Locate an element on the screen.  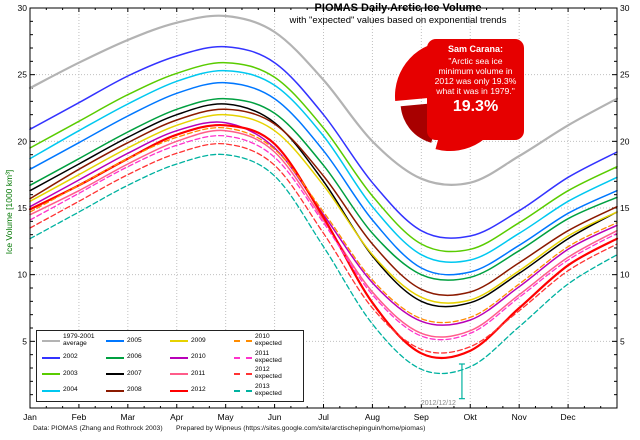
y-tick-label-right: 10 is located at coordinates (625, 275).